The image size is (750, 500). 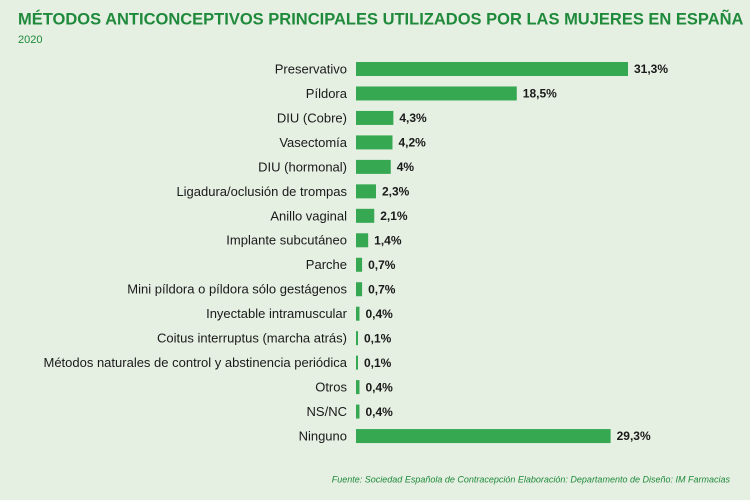 What do you see at coordinates (396, 192) in the screenshot?
I see `value-label: 2,3%` at bounding box center [396, 192].